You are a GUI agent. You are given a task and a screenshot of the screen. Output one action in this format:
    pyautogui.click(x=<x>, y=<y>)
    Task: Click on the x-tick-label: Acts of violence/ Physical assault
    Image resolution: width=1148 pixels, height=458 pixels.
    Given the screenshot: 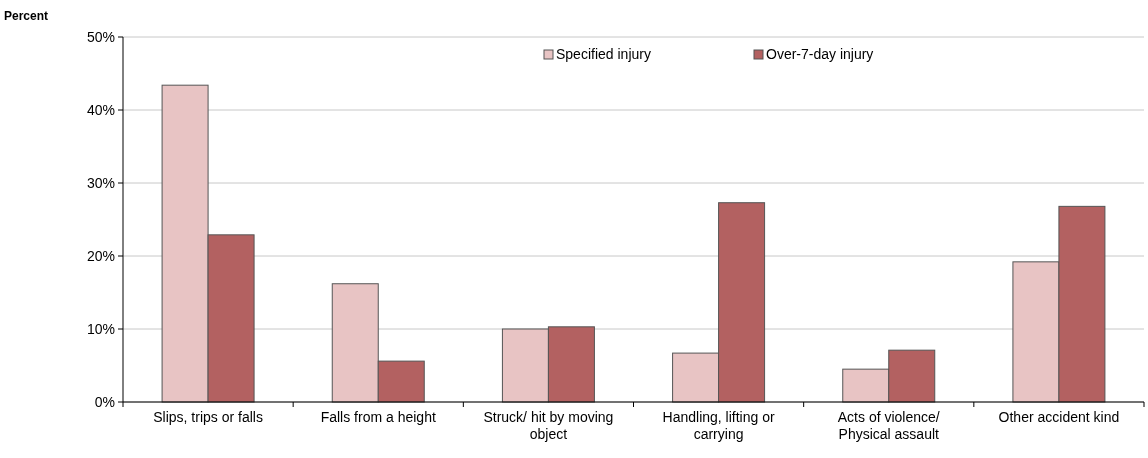 What is the action you would take?
    pyautogui.click(x=888, y=425)
    